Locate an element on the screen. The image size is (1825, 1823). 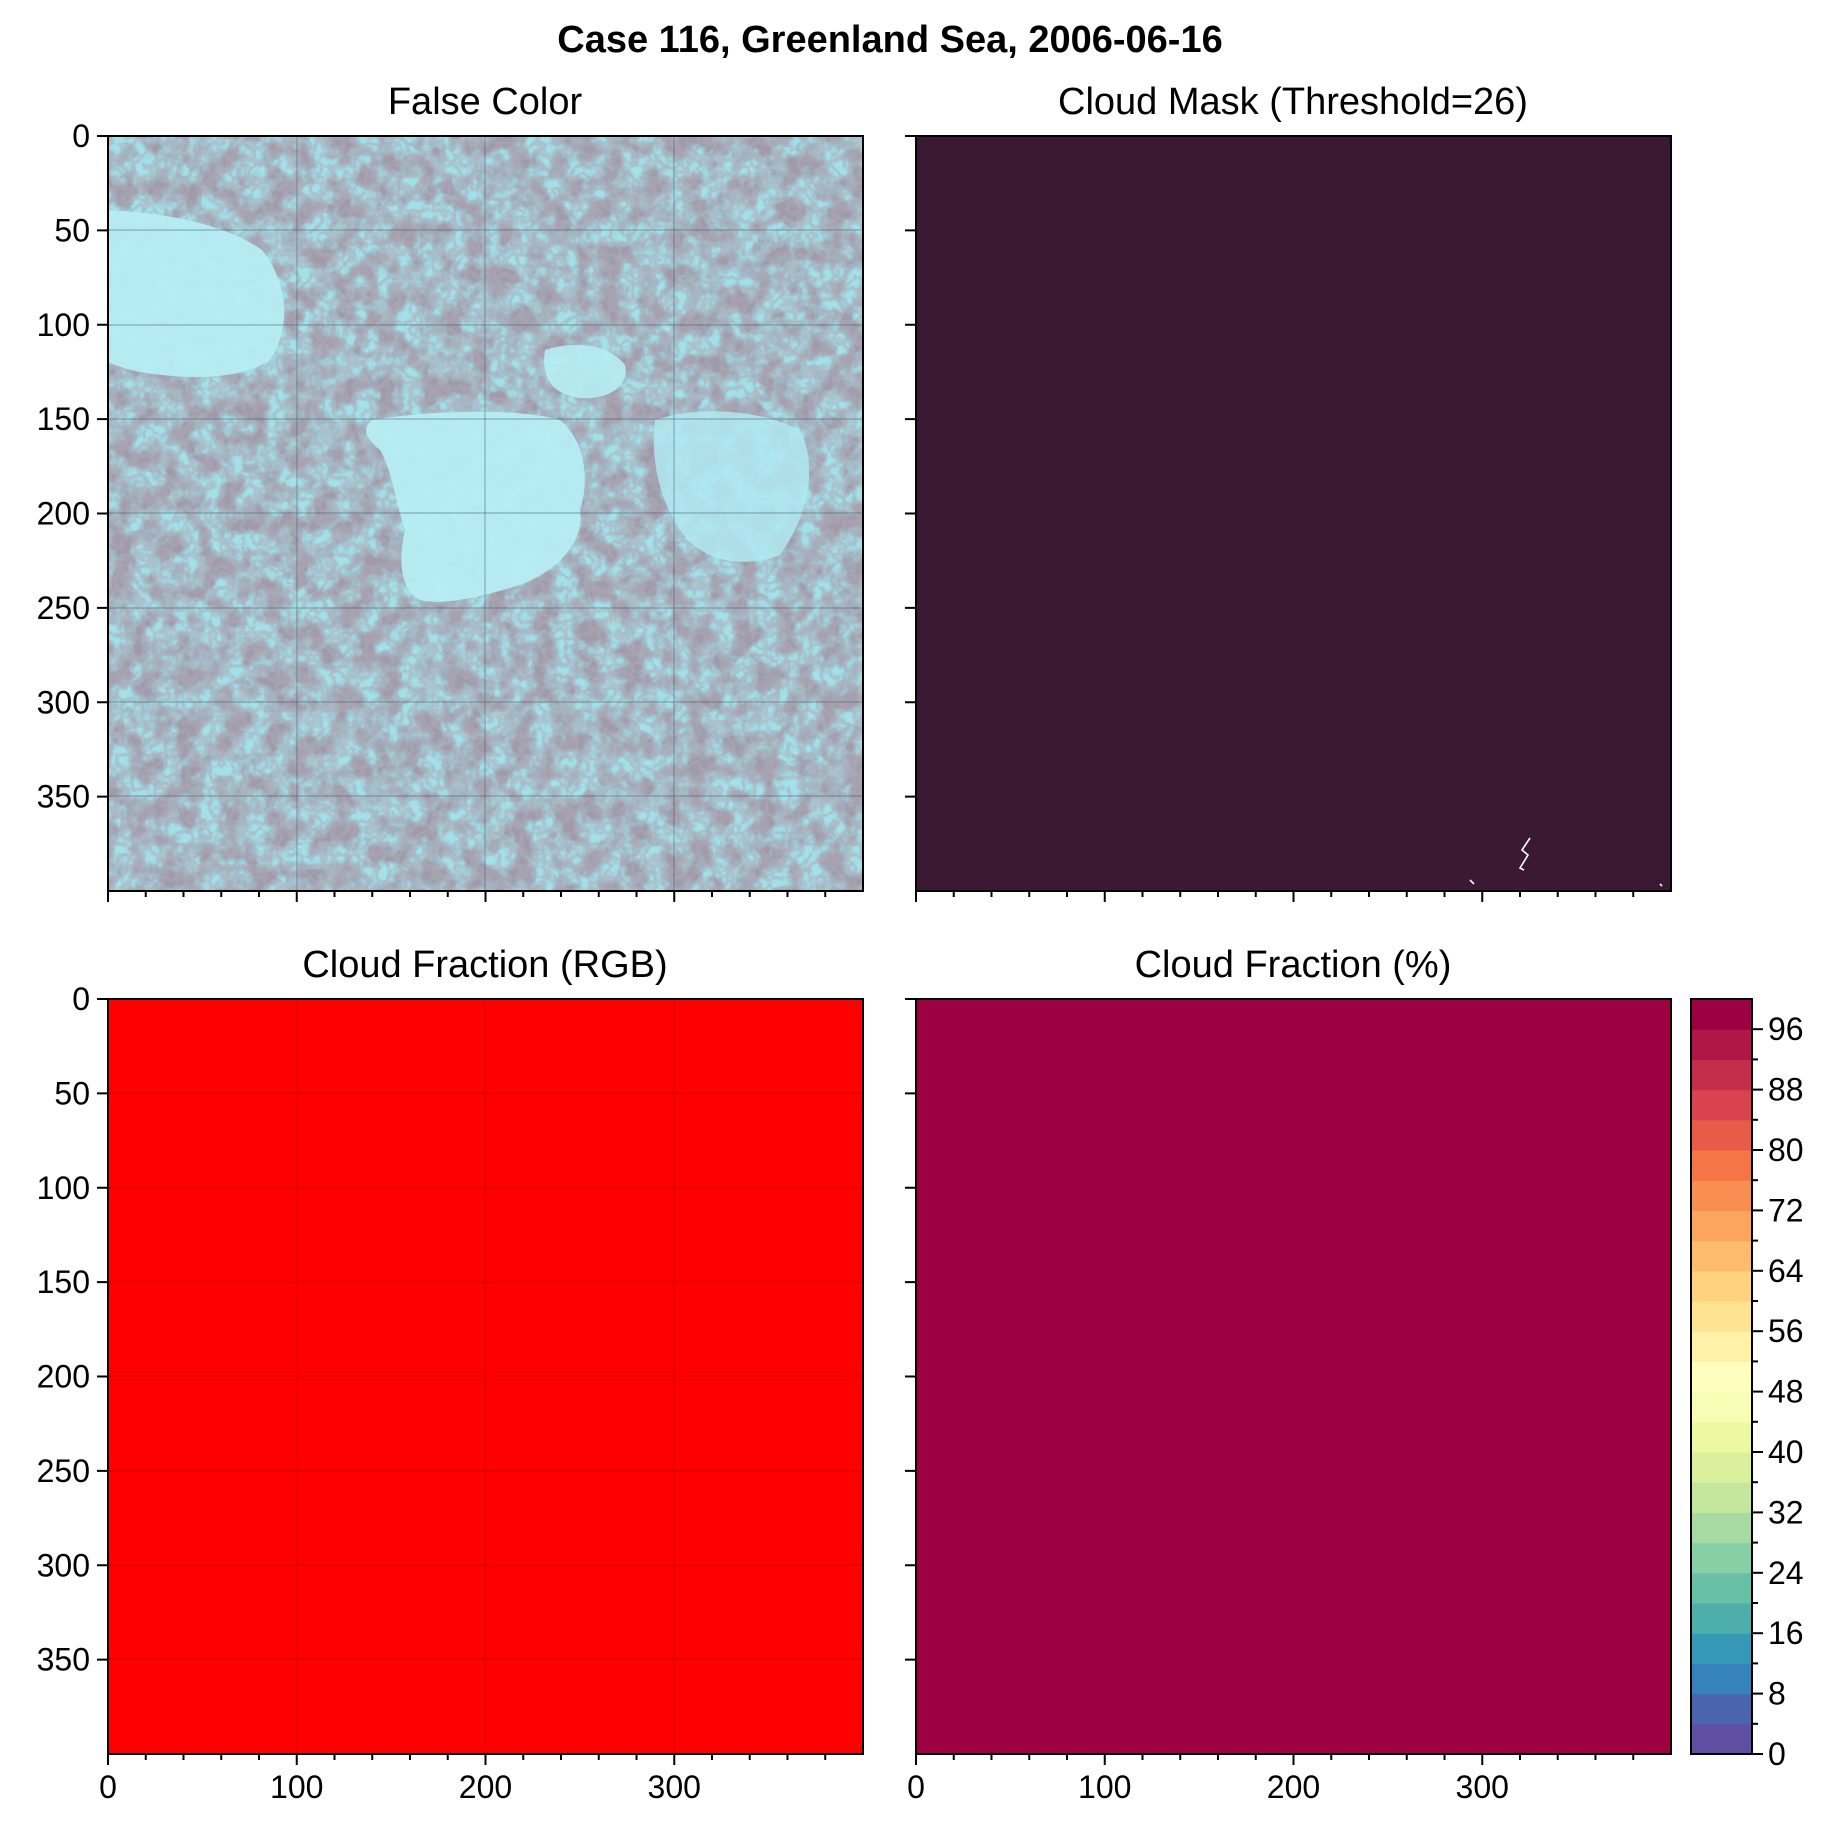
colorbar-tick-label: 96 is located at coordinates (1786, 1029).